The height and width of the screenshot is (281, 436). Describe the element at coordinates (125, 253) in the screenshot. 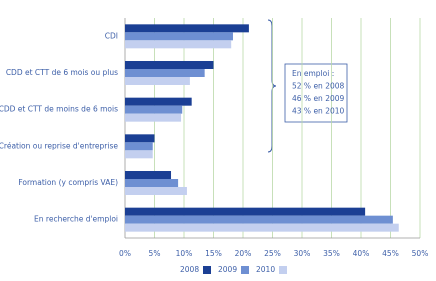

I see `x-tick-label: 0%` at that location.